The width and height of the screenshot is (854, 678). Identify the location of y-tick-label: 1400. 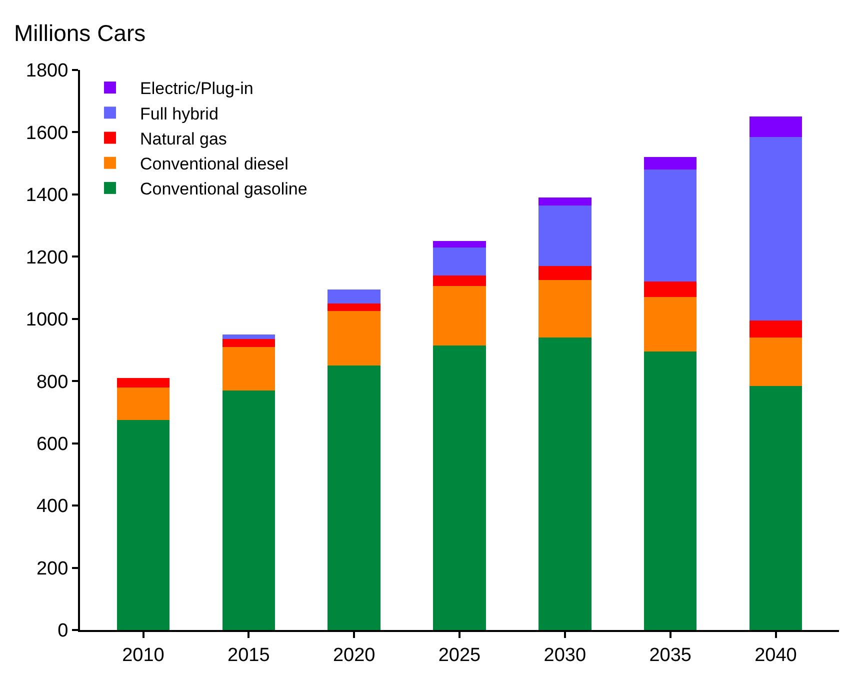
(47, 195).